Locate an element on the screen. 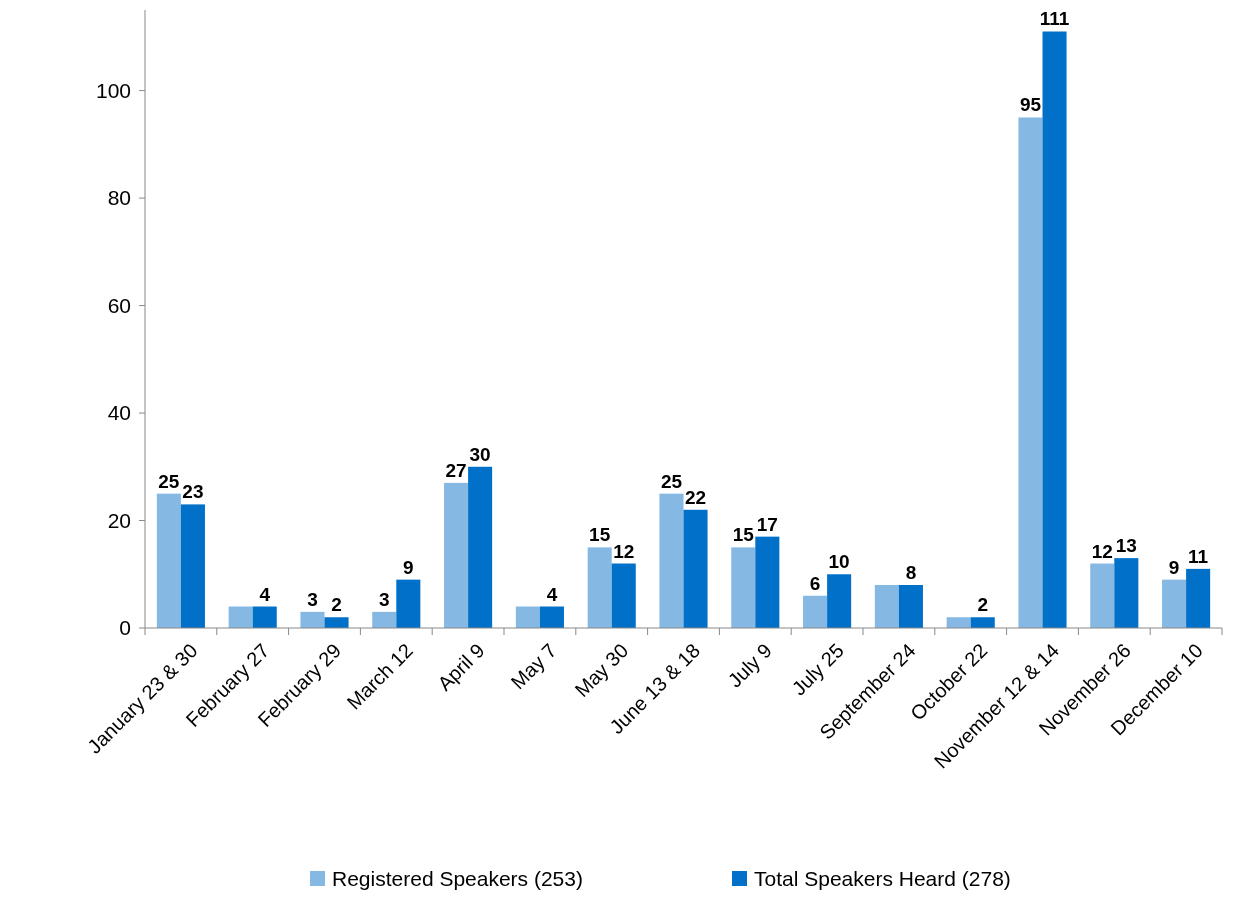 Image resolution: width=1244 pixels, height=907 pixels. legend-label: Registered Speakers (253) is located at coordinates (457, 878).